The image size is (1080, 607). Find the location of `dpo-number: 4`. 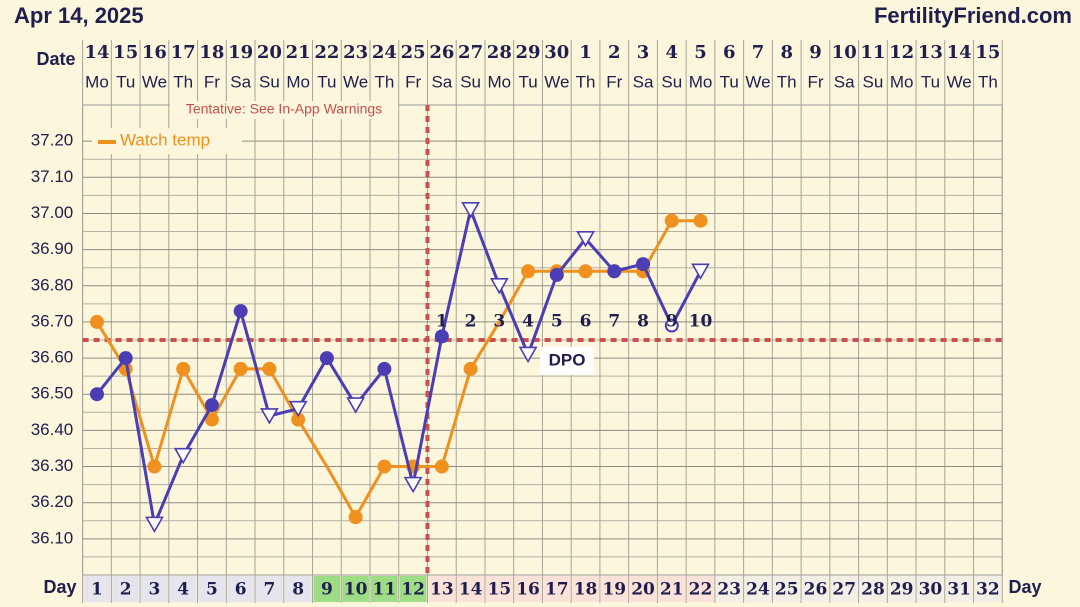

dpo-number: 4 is located at coordinates (528, 322).